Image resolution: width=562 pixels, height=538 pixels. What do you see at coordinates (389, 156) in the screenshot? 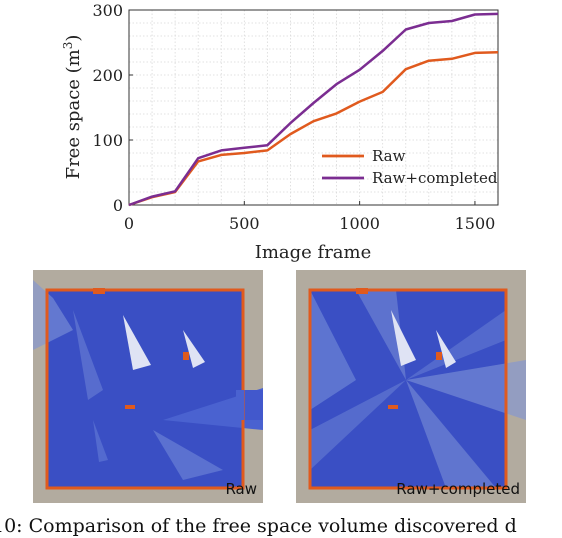
I see `legend-label: Raw` at bounding box center [389, 156].